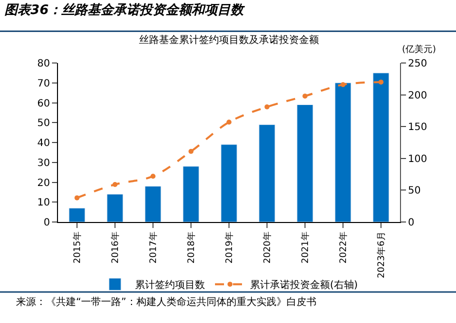 This screenshot has width=456, height=323. Describe the element at coordinates (43, 84) in the screenshot. I see `y-tick-label: 70` at that location.